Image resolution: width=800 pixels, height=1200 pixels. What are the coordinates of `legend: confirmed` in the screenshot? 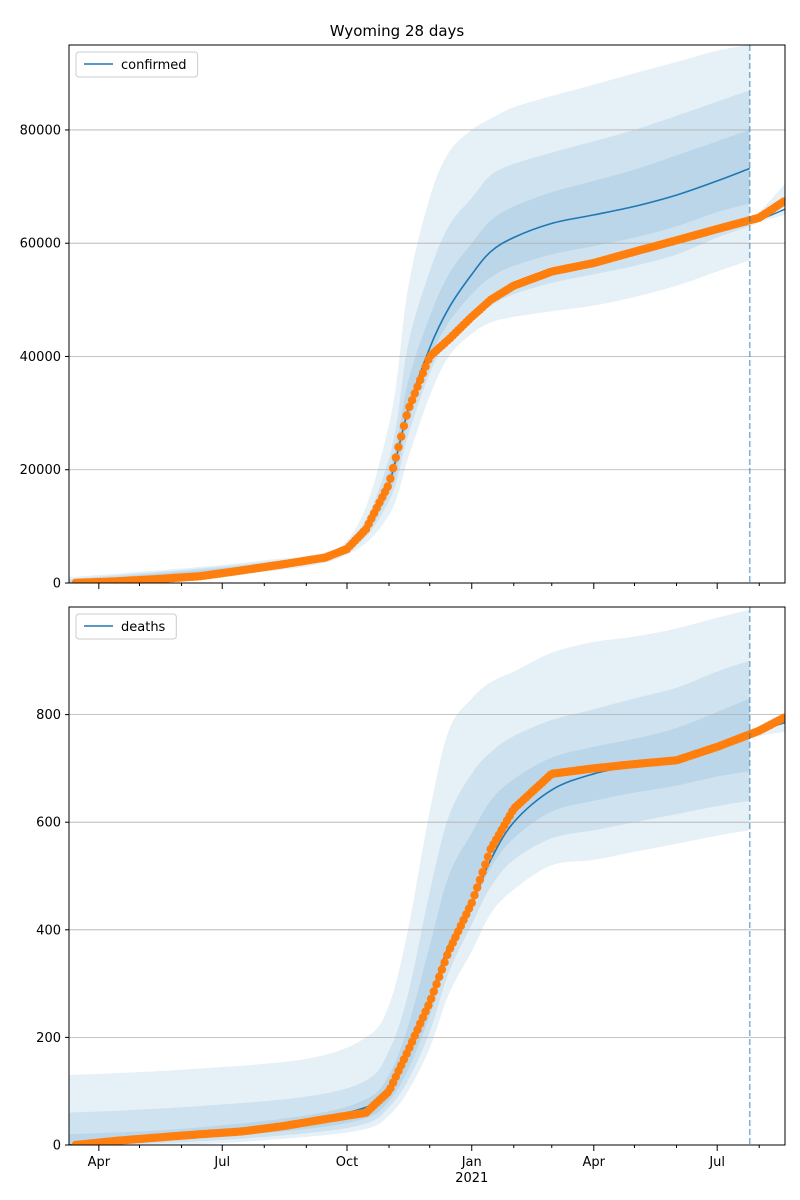 It's located at (137, 64).